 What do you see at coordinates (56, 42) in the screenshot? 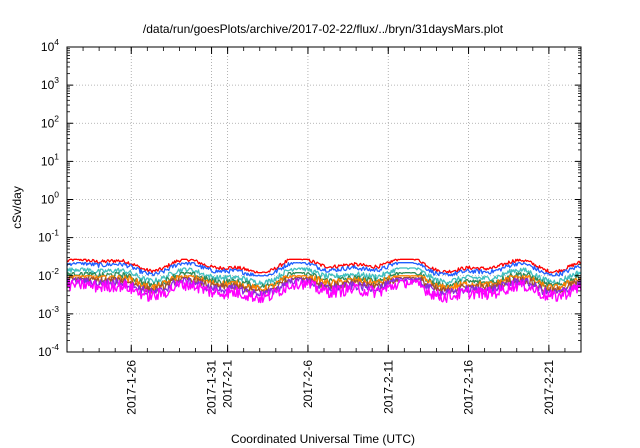
I see `y-tick-exp: 4` at bounding box center [56, 42].